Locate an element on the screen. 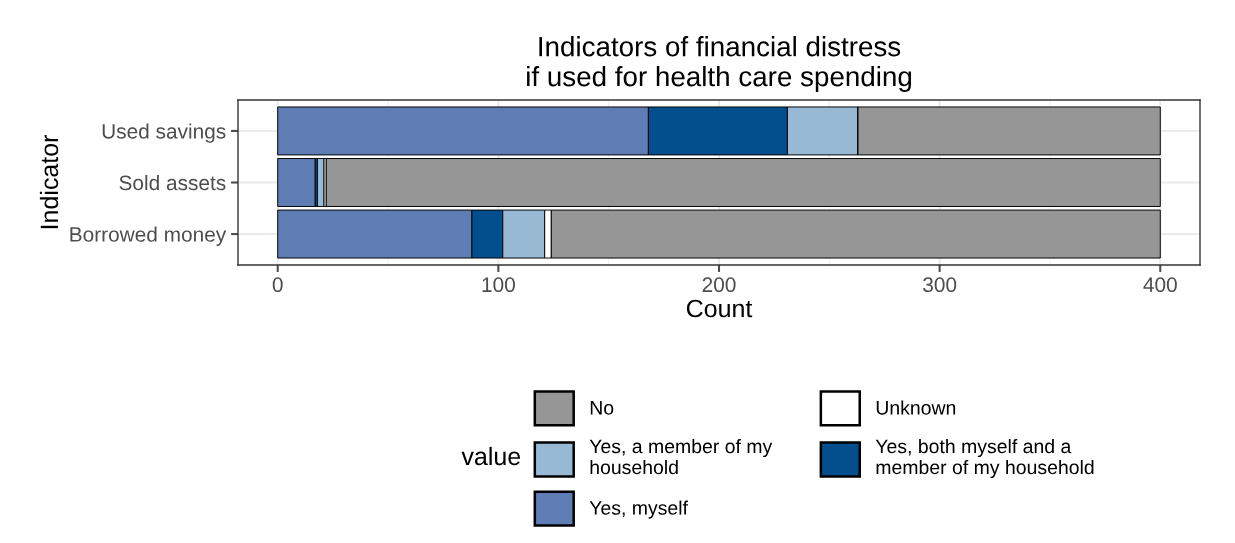  legend-title: value is located at coordinates (491, 456).